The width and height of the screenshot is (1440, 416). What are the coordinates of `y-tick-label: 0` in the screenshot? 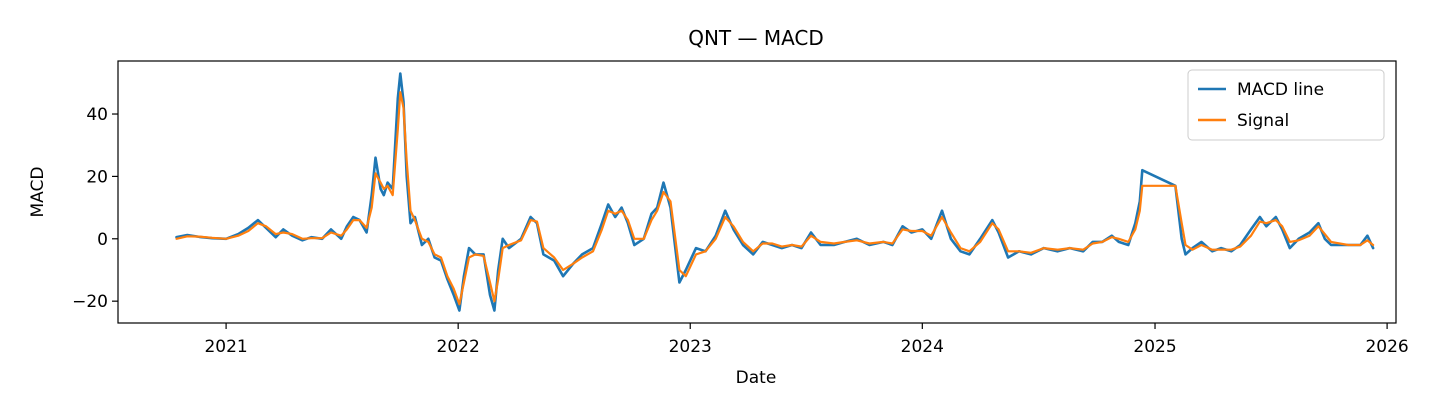 It's located at (102, 240).